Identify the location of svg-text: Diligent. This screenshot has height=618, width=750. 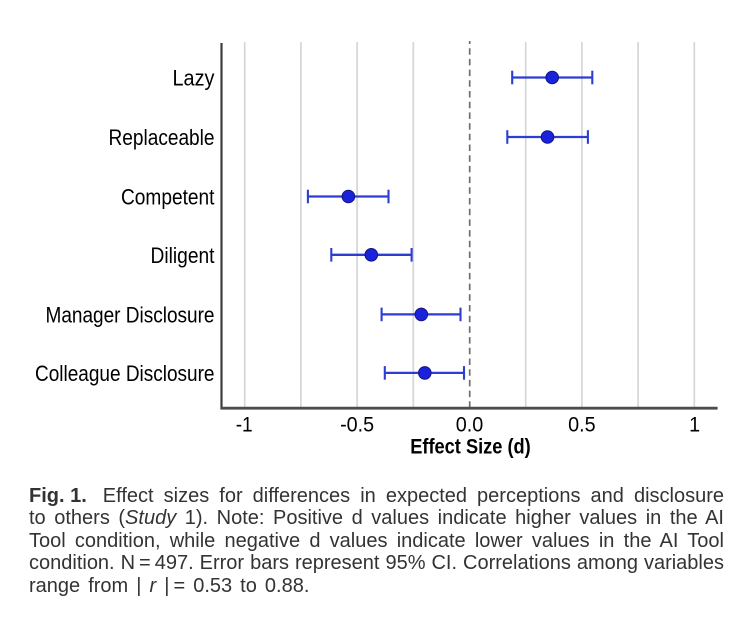
(183, 255).